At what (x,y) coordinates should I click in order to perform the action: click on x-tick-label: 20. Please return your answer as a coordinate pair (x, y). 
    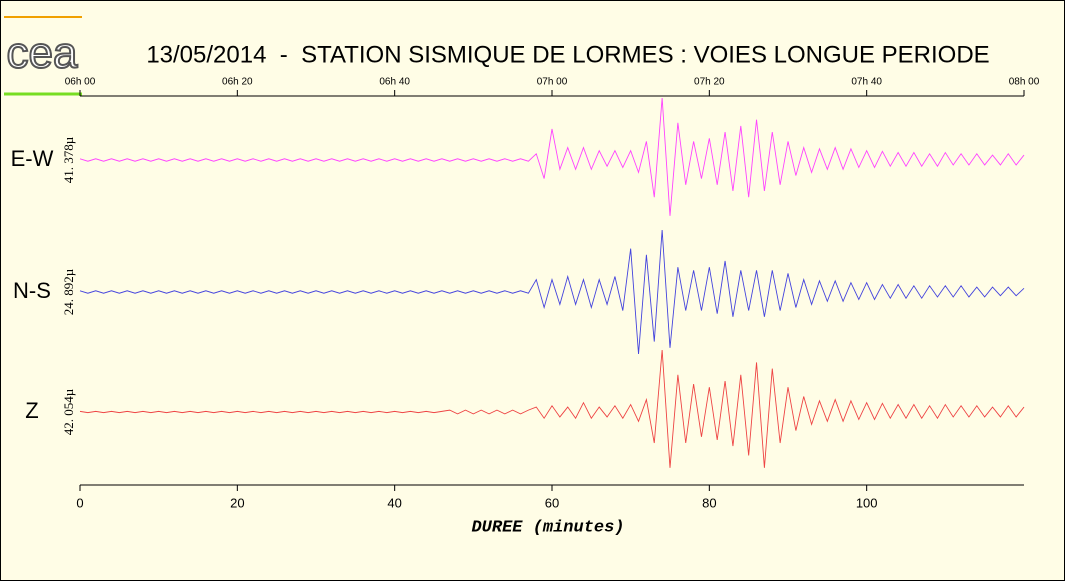
    Looking at the image, I should click on (237, 502).